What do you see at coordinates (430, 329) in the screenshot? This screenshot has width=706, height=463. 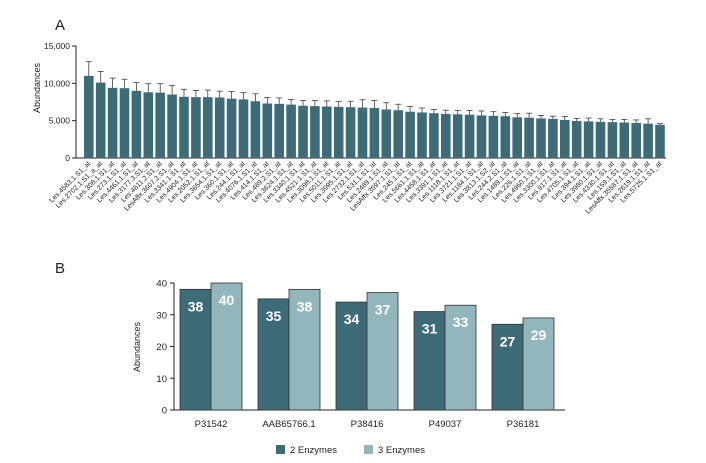 I see `panel-b-data-label: 31` at bounding box center [430, 329].